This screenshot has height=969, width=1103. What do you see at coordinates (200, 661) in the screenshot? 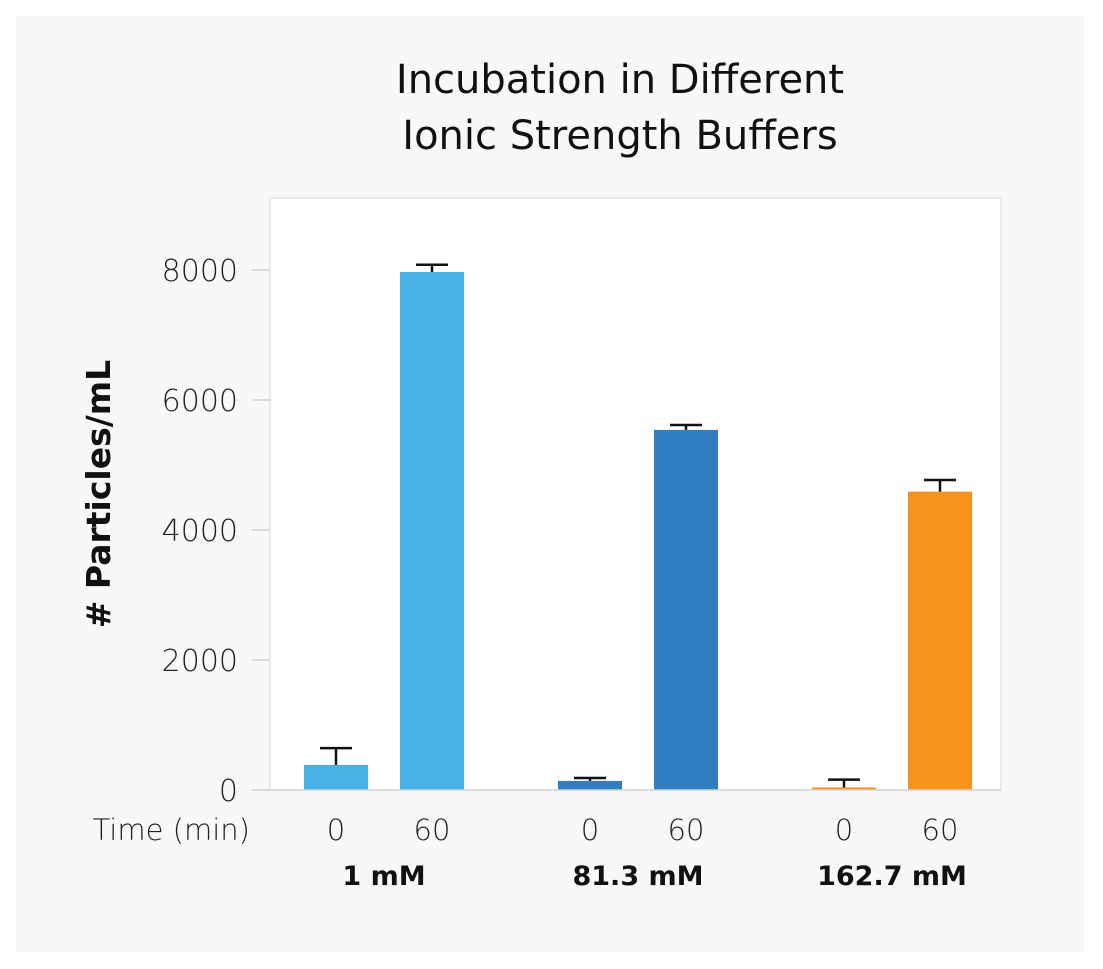
I see `y-tick-label: 2000` at bounding box center [200, 661].